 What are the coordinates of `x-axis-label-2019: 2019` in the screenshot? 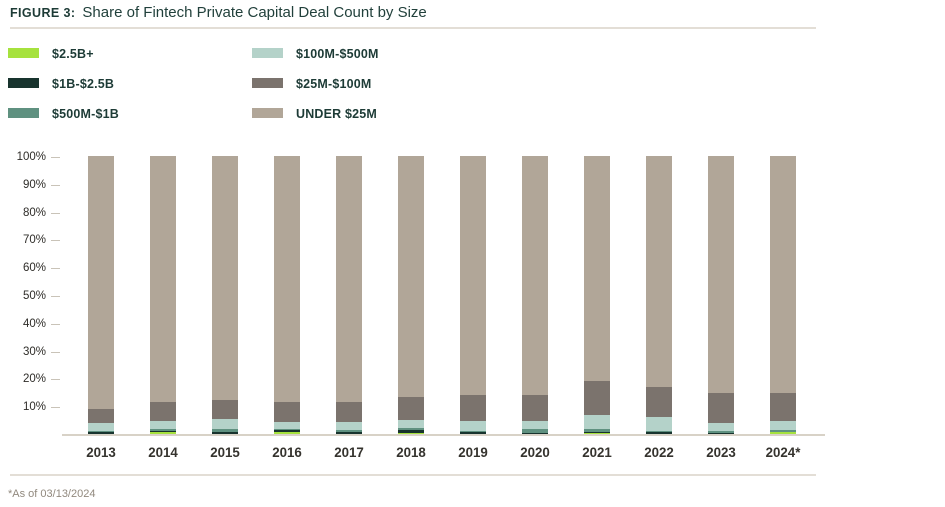 It's located at (473, 452).